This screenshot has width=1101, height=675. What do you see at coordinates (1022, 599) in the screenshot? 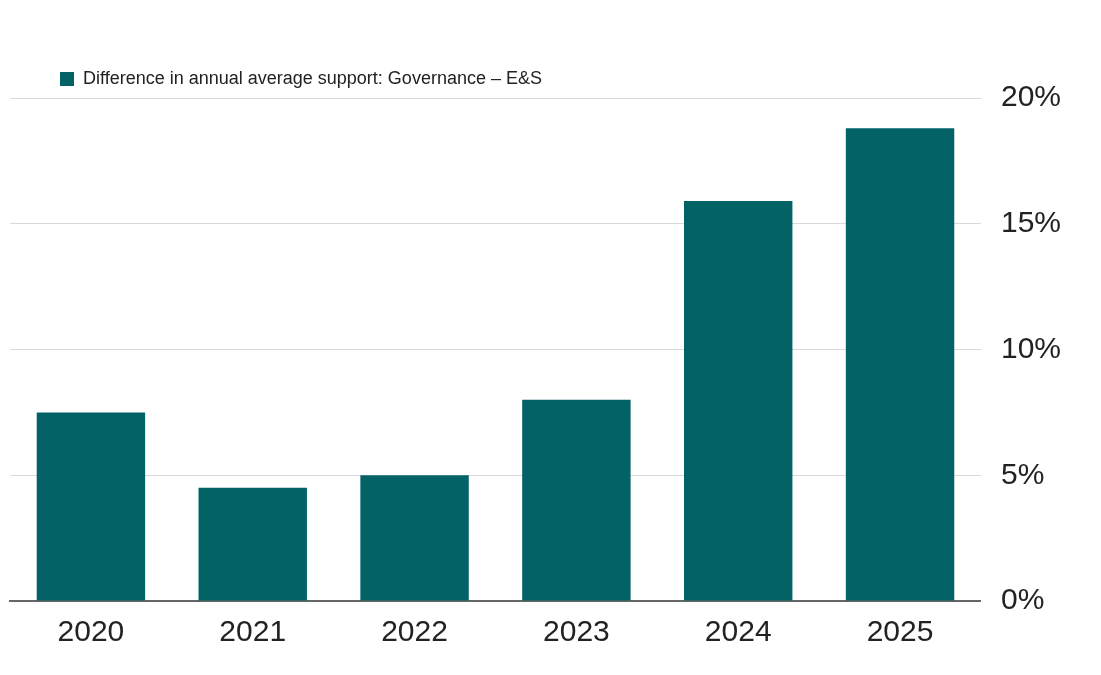
I see `y-tick-label: 0%` at bounding box center [1022, 599].